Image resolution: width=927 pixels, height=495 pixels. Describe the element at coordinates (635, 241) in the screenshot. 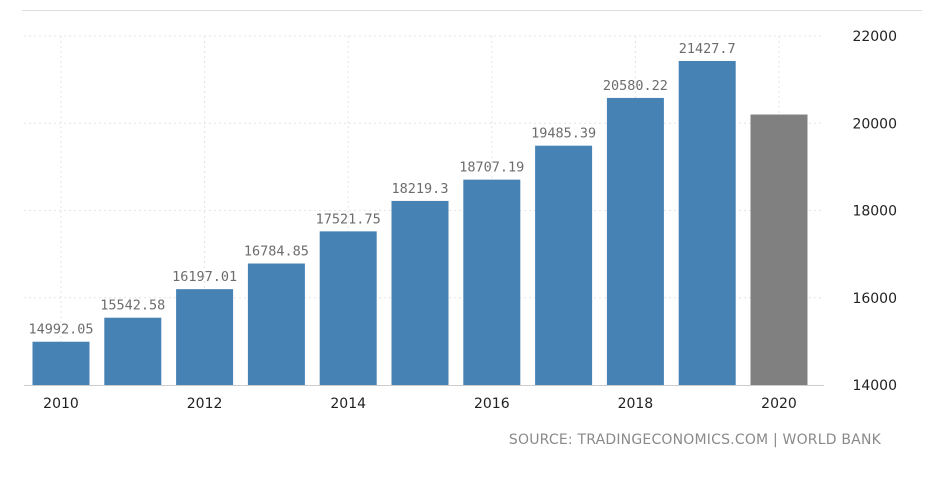

I see `bar-2018` at that location.